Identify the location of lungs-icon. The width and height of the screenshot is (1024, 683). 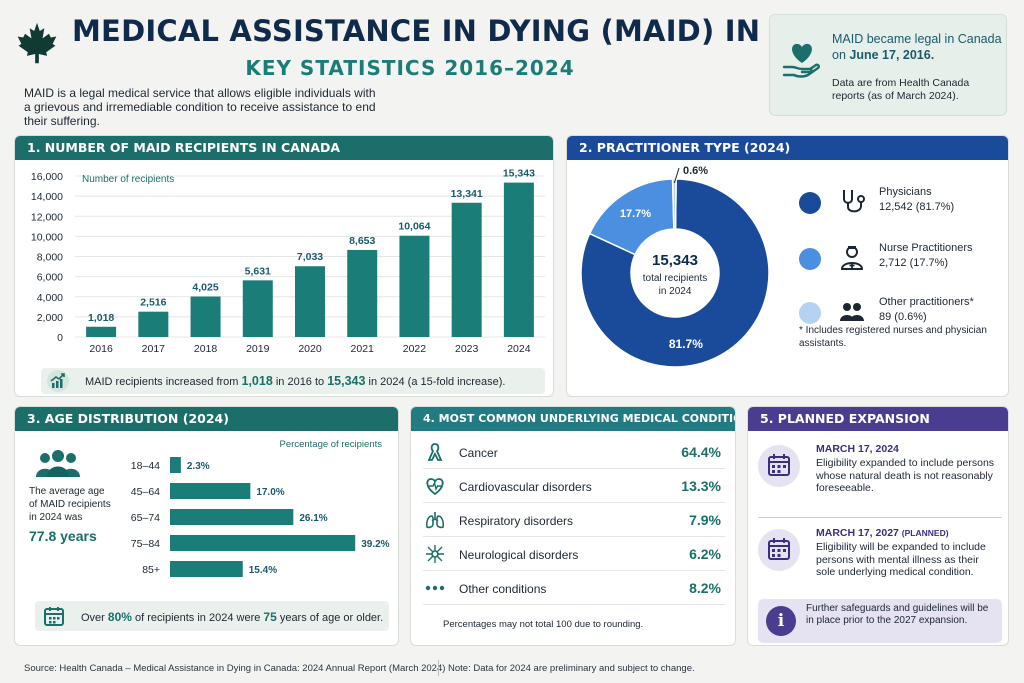
(435, 520).